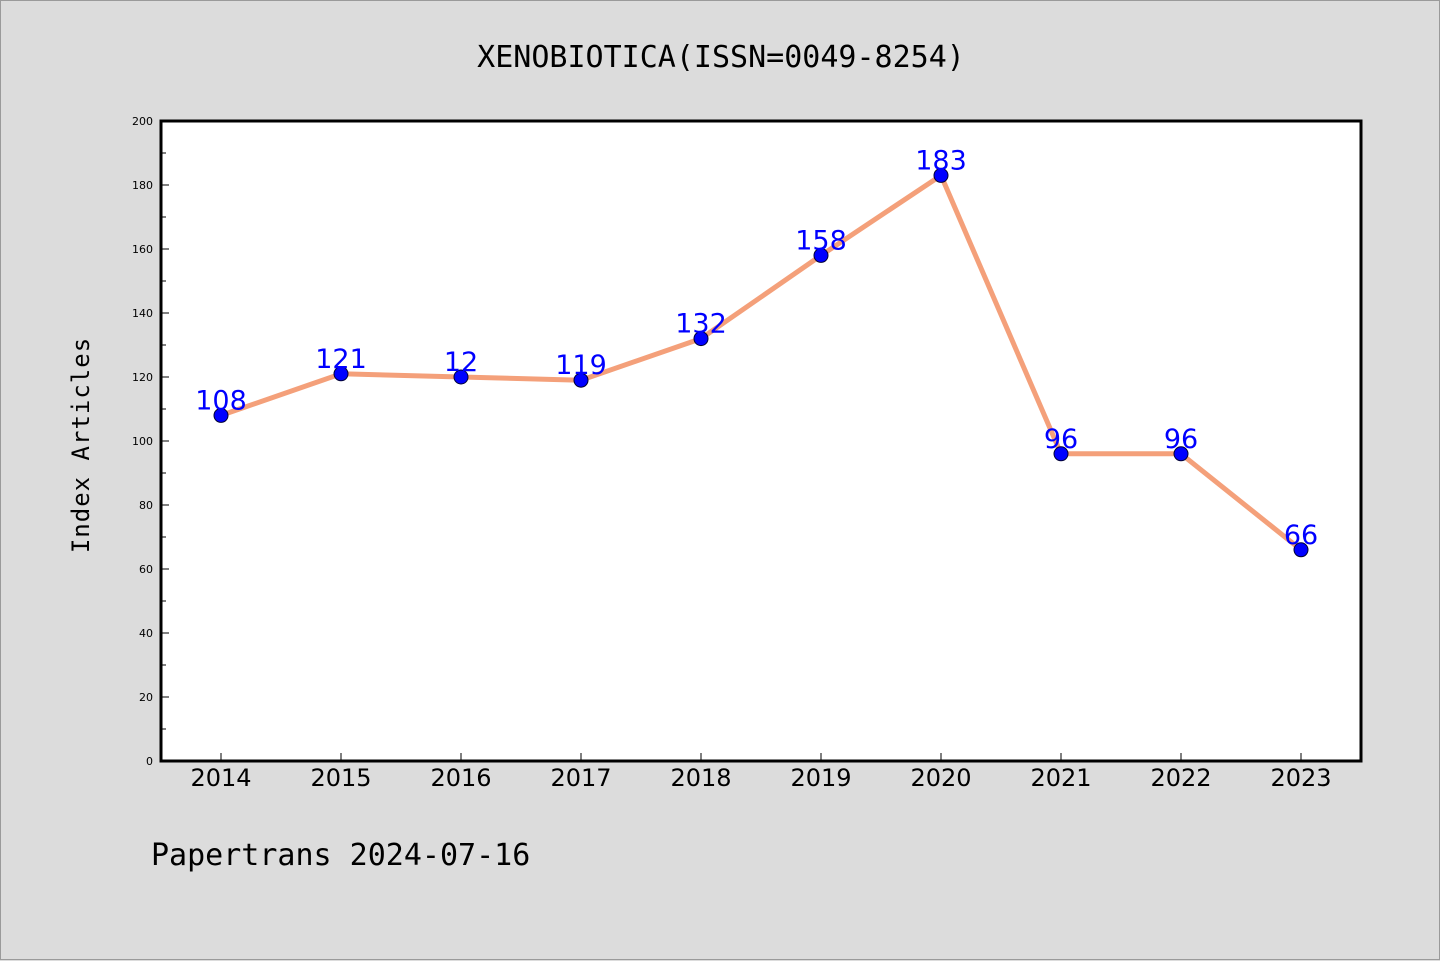 The image size is (1440, 961). Describe the element at coordinates (1301, 535) in the screenshot. I see `data-label: 66` at that location.